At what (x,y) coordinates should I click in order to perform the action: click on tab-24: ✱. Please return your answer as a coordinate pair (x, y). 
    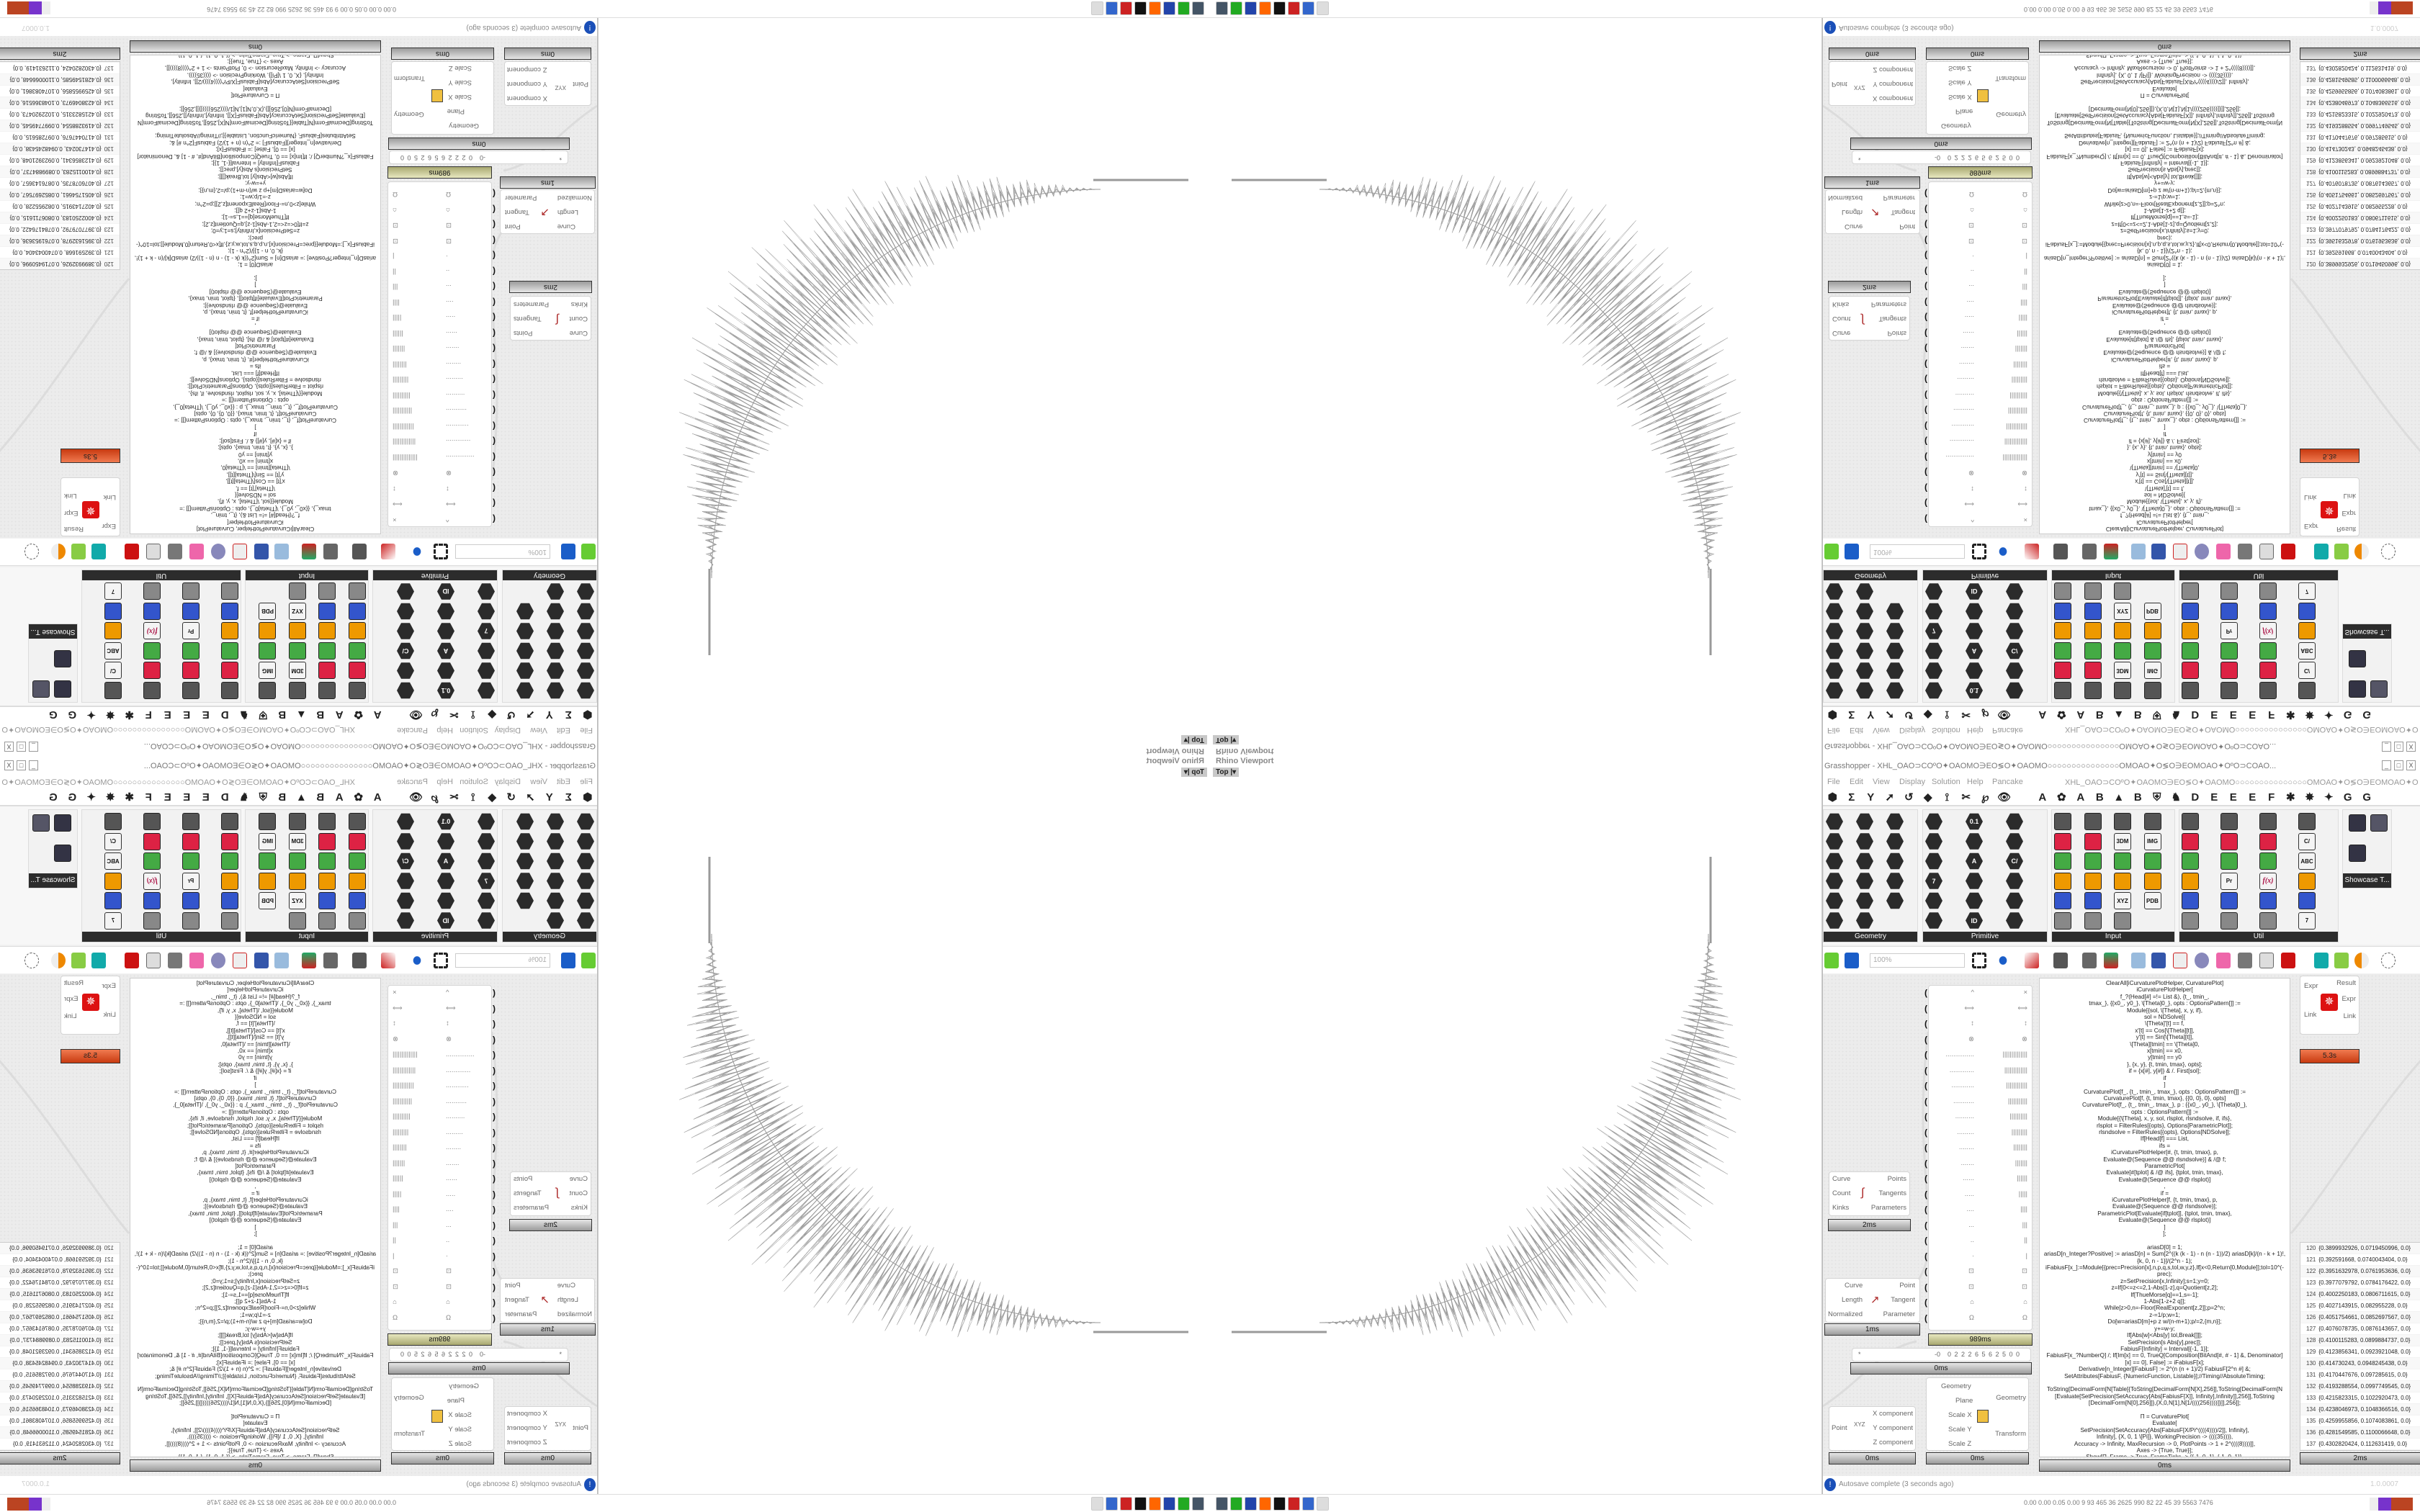
    Looking at the image, I should click on (130, 714).